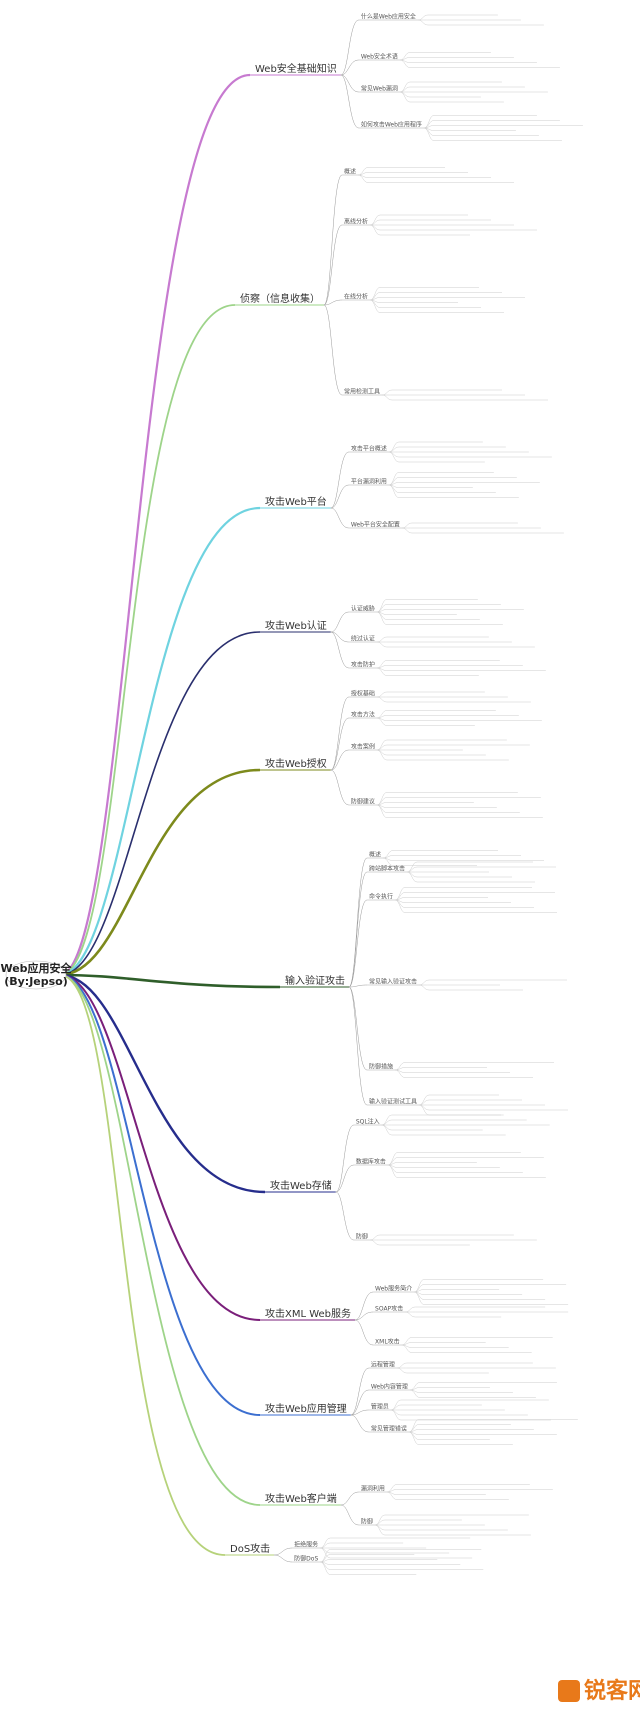  Describe the element at coordinates (393, 982) in the screenshot. I see `child-label: 常见输入验证攻击` at that location.